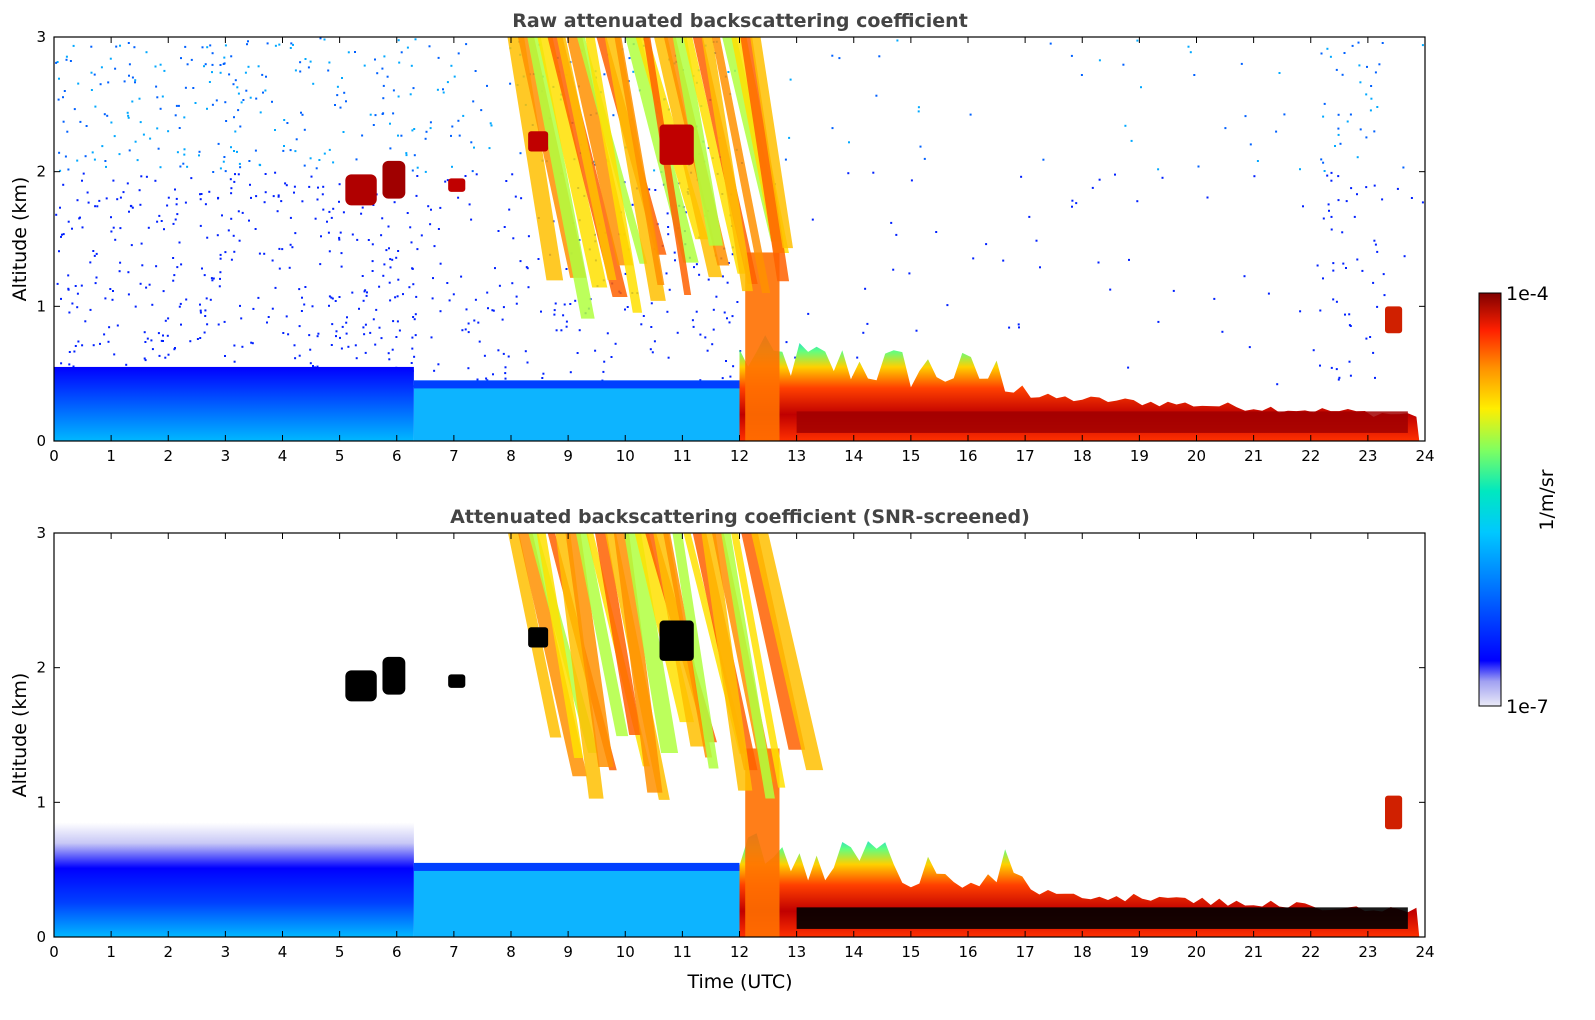  What do you see at coordinates (1424, 952) in the screenshot?
I see `x-tick-label: 24` at bounding box center [1424, 952].